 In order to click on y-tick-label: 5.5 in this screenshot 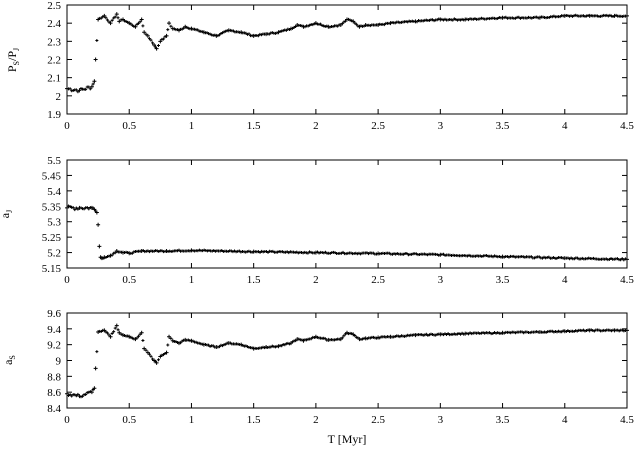, I will do `click(54, 161)`.